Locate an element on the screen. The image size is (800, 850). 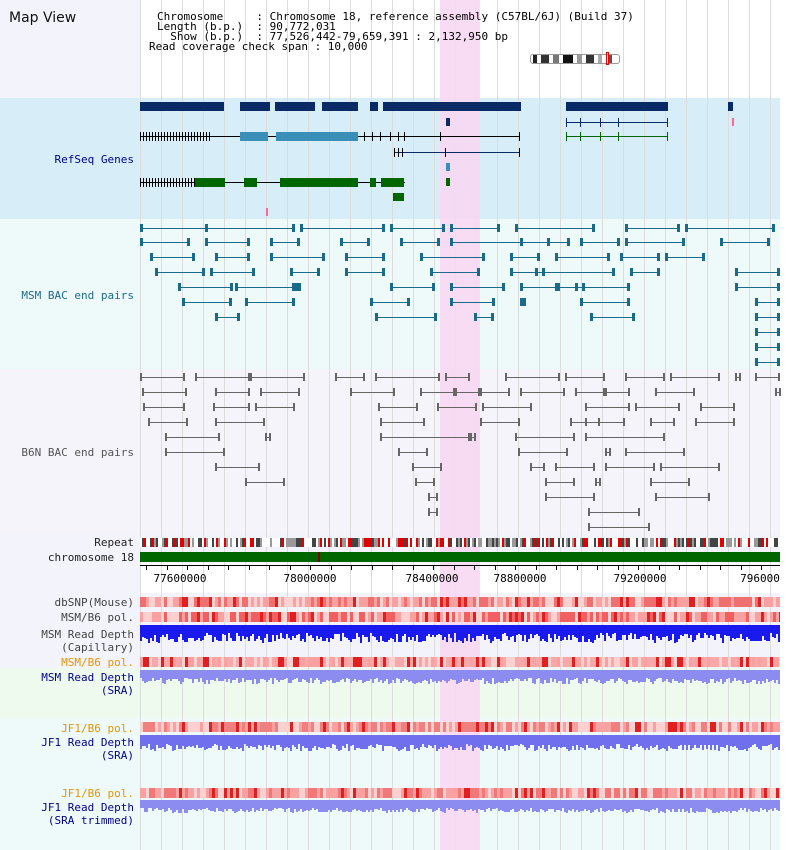
label-b6n-bac-end-pairs: B6N BAC end pairs is located at coordinates (77, 452).